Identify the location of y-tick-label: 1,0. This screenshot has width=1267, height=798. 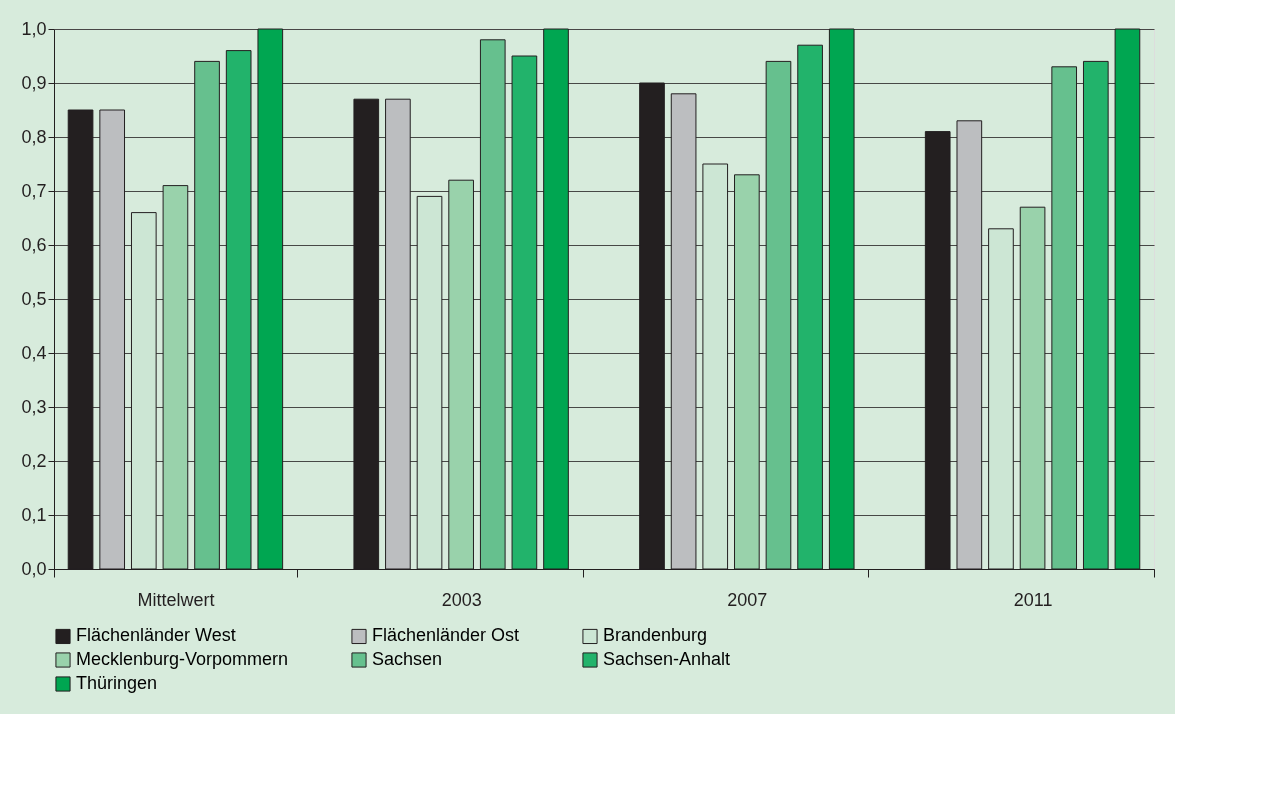
(34, 28).